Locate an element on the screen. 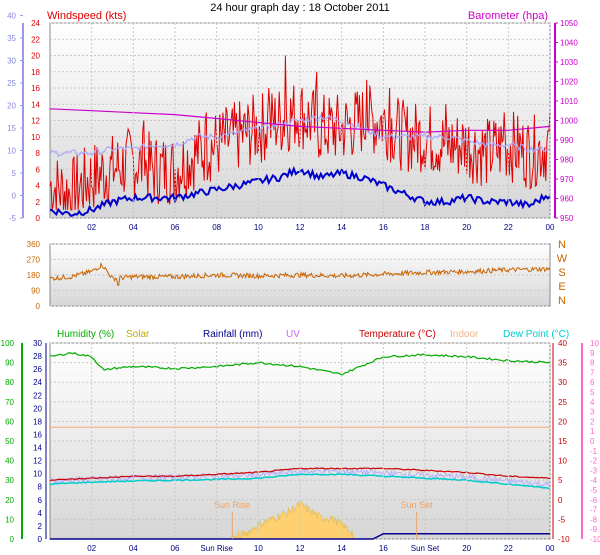 Image resolution: width=600 pixels, height=555 pixels. baro-tick: 1010 is located at coordinates (569, 101).